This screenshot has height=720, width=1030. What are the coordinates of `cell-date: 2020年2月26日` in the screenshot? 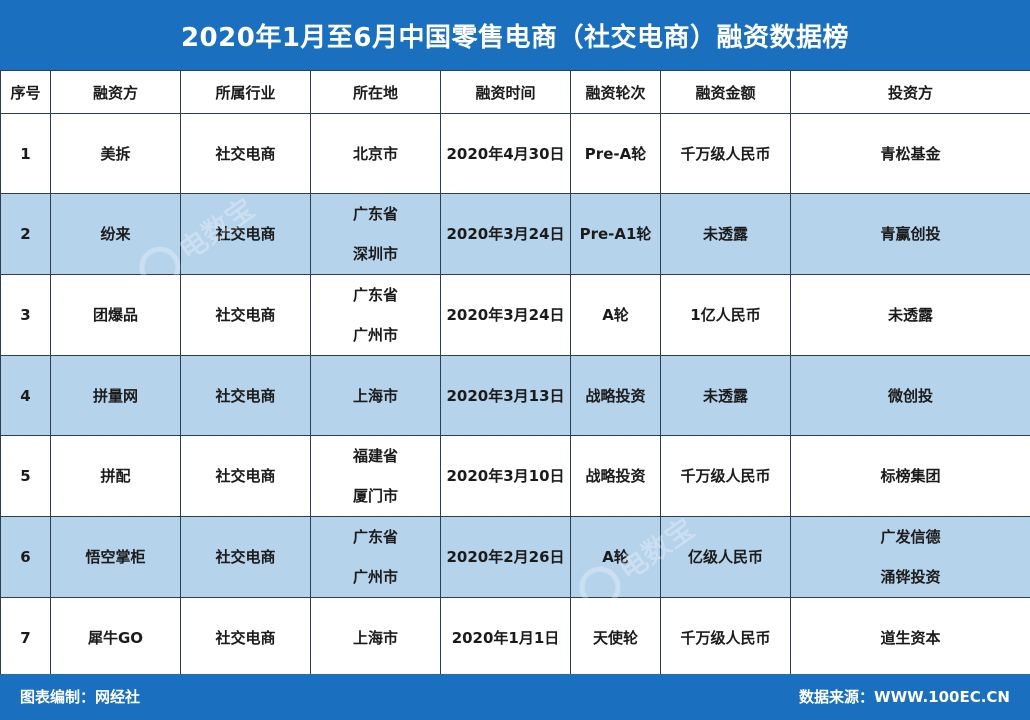 It's located at (505, 557).